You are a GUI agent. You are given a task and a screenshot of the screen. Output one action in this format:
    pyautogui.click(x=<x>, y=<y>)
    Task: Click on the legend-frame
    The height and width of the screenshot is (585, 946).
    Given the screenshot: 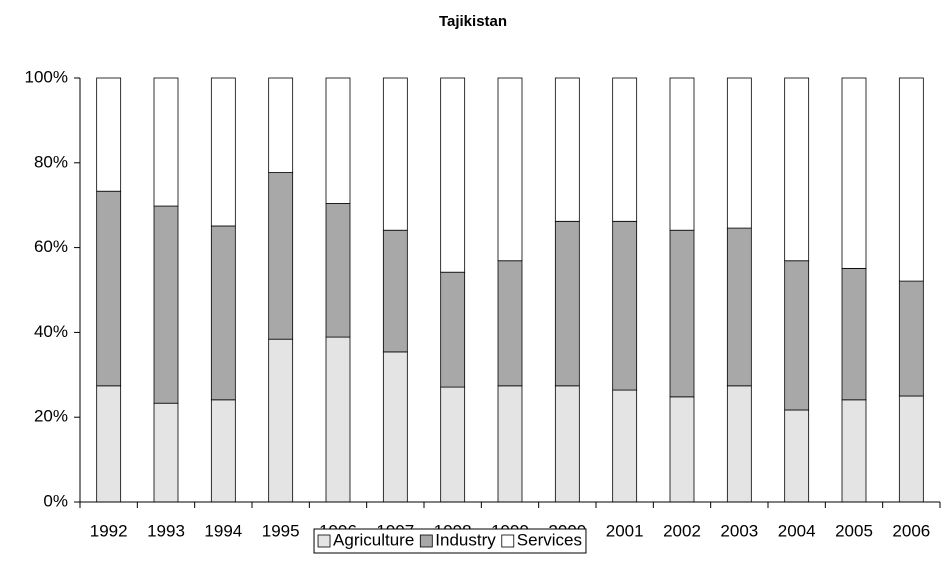 What is the action you would take?
    pyautogui.click(x=450, y=541)
    